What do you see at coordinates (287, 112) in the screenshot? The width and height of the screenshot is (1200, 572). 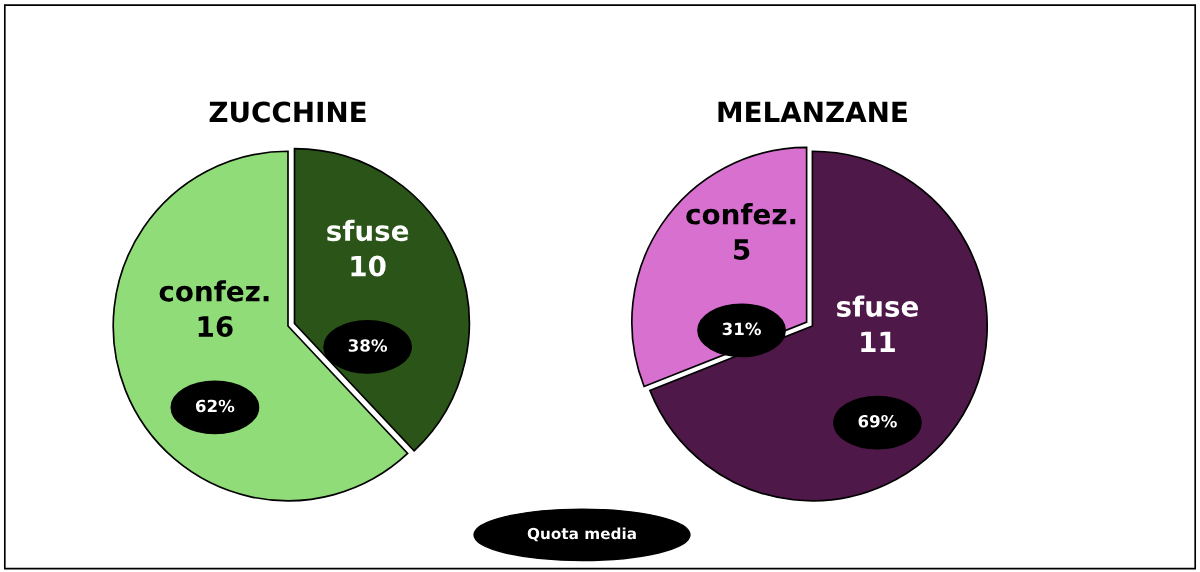 I see `chart-title: ZUCCHINE` at bounding box center [287, 112].